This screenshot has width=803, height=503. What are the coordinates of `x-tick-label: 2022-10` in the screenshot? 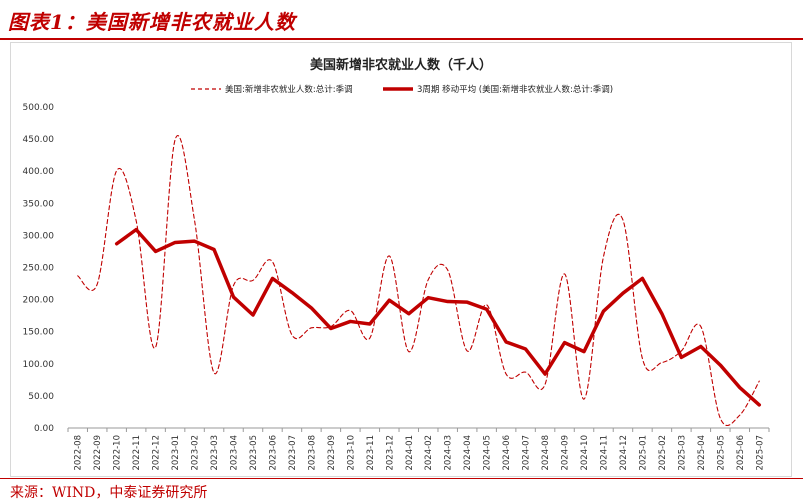 It's located at (118, 453).